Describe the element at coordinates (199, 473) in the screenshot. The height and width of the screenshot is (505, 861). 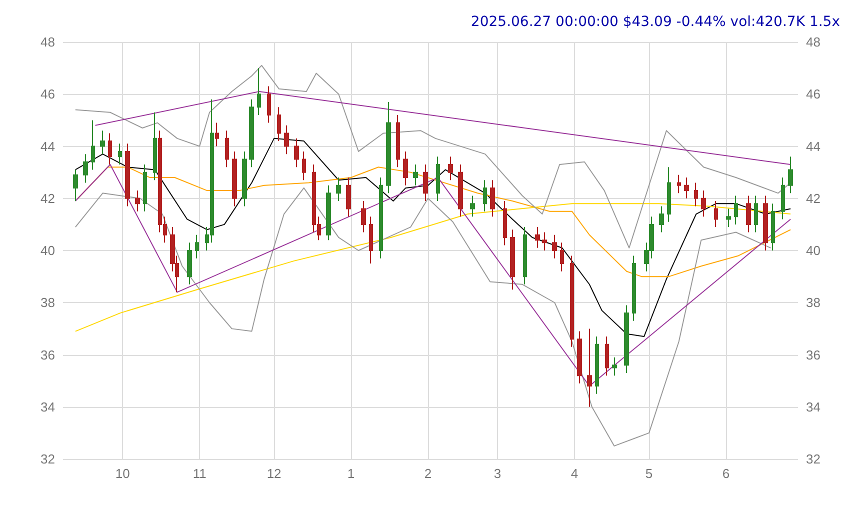
I see `x-tick-label: 11` at that location.